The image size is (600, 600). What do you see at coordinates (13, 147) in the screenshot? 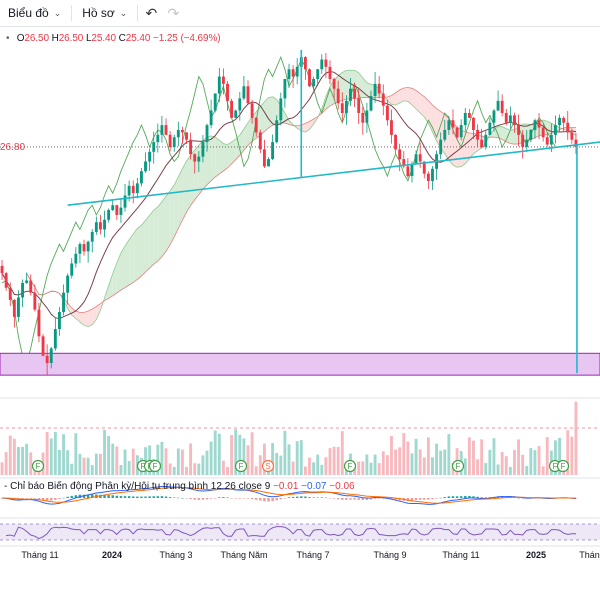
I see `price-label: 26.80` at bounding box center [13, 147].